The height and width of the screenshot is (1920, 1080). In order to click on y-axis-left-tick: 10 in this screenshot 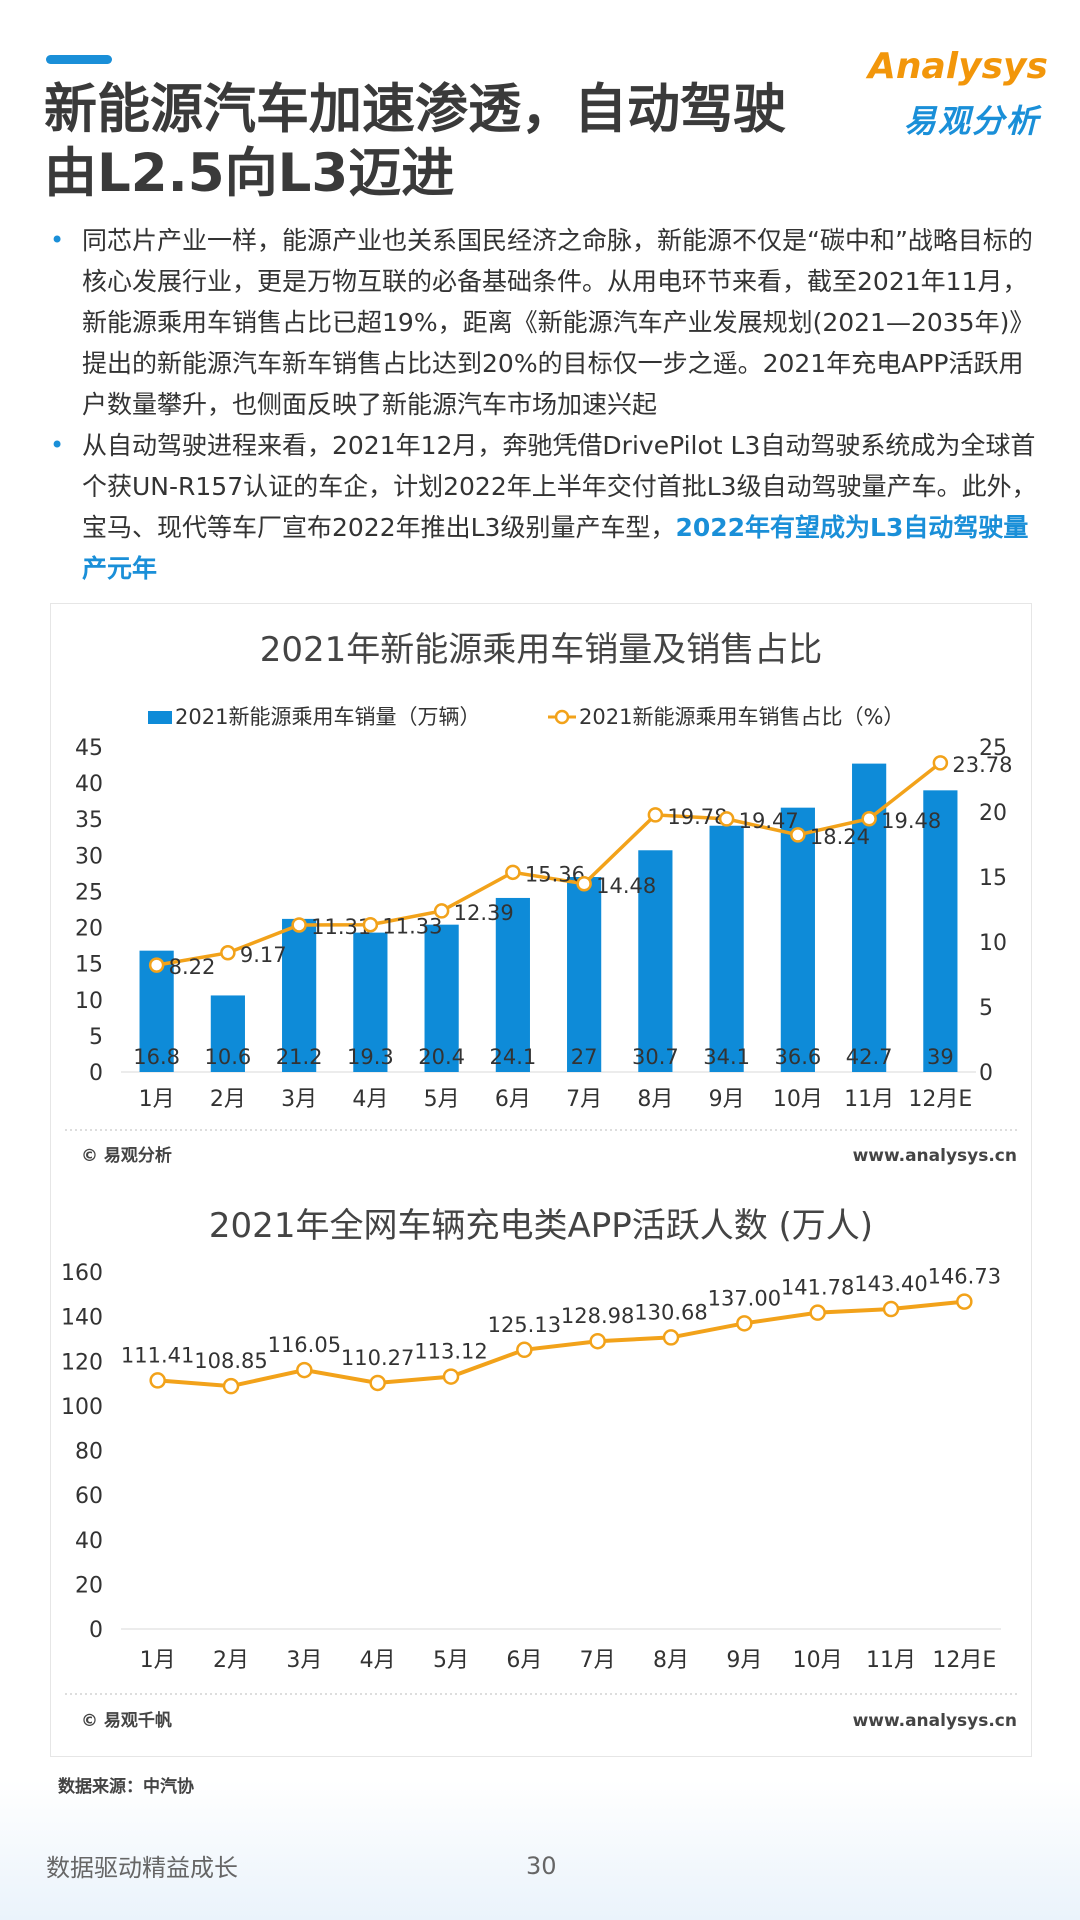, I will do `click(89, 1001)`.